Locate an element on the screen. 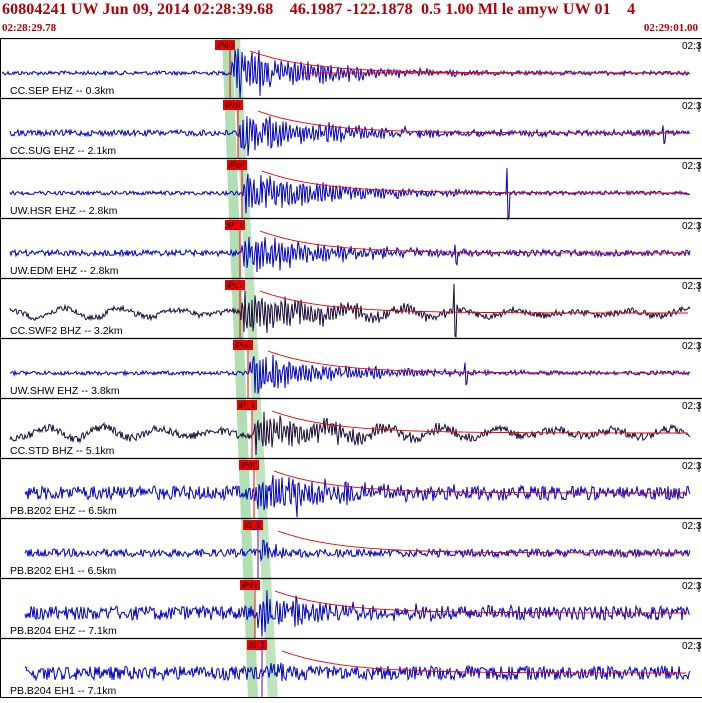 This screenshot has height=703, width=702. station-label: CC.SUG EHZ -- 2.1km is located at coordinates (63, 151).